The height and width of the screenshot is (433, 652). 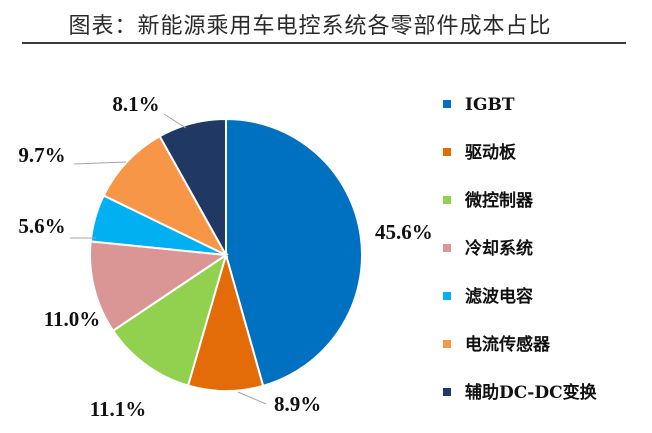 What do you see at coordinates (118, 409) in the screenshot?
I see `data-label: 11.1%` at bounding box center [118, 409].